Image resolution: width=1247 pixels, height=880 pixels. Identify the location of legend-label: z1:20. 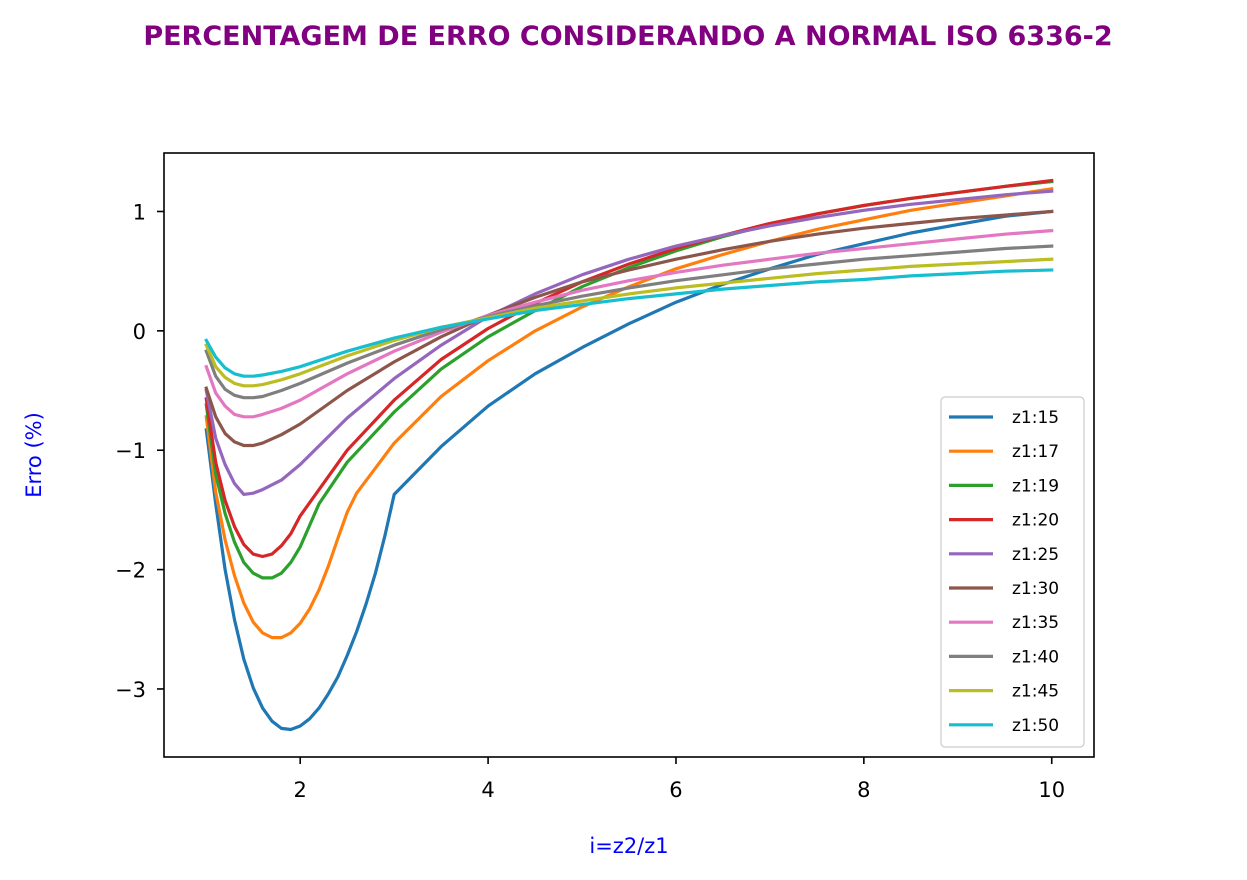
(1035, 521).